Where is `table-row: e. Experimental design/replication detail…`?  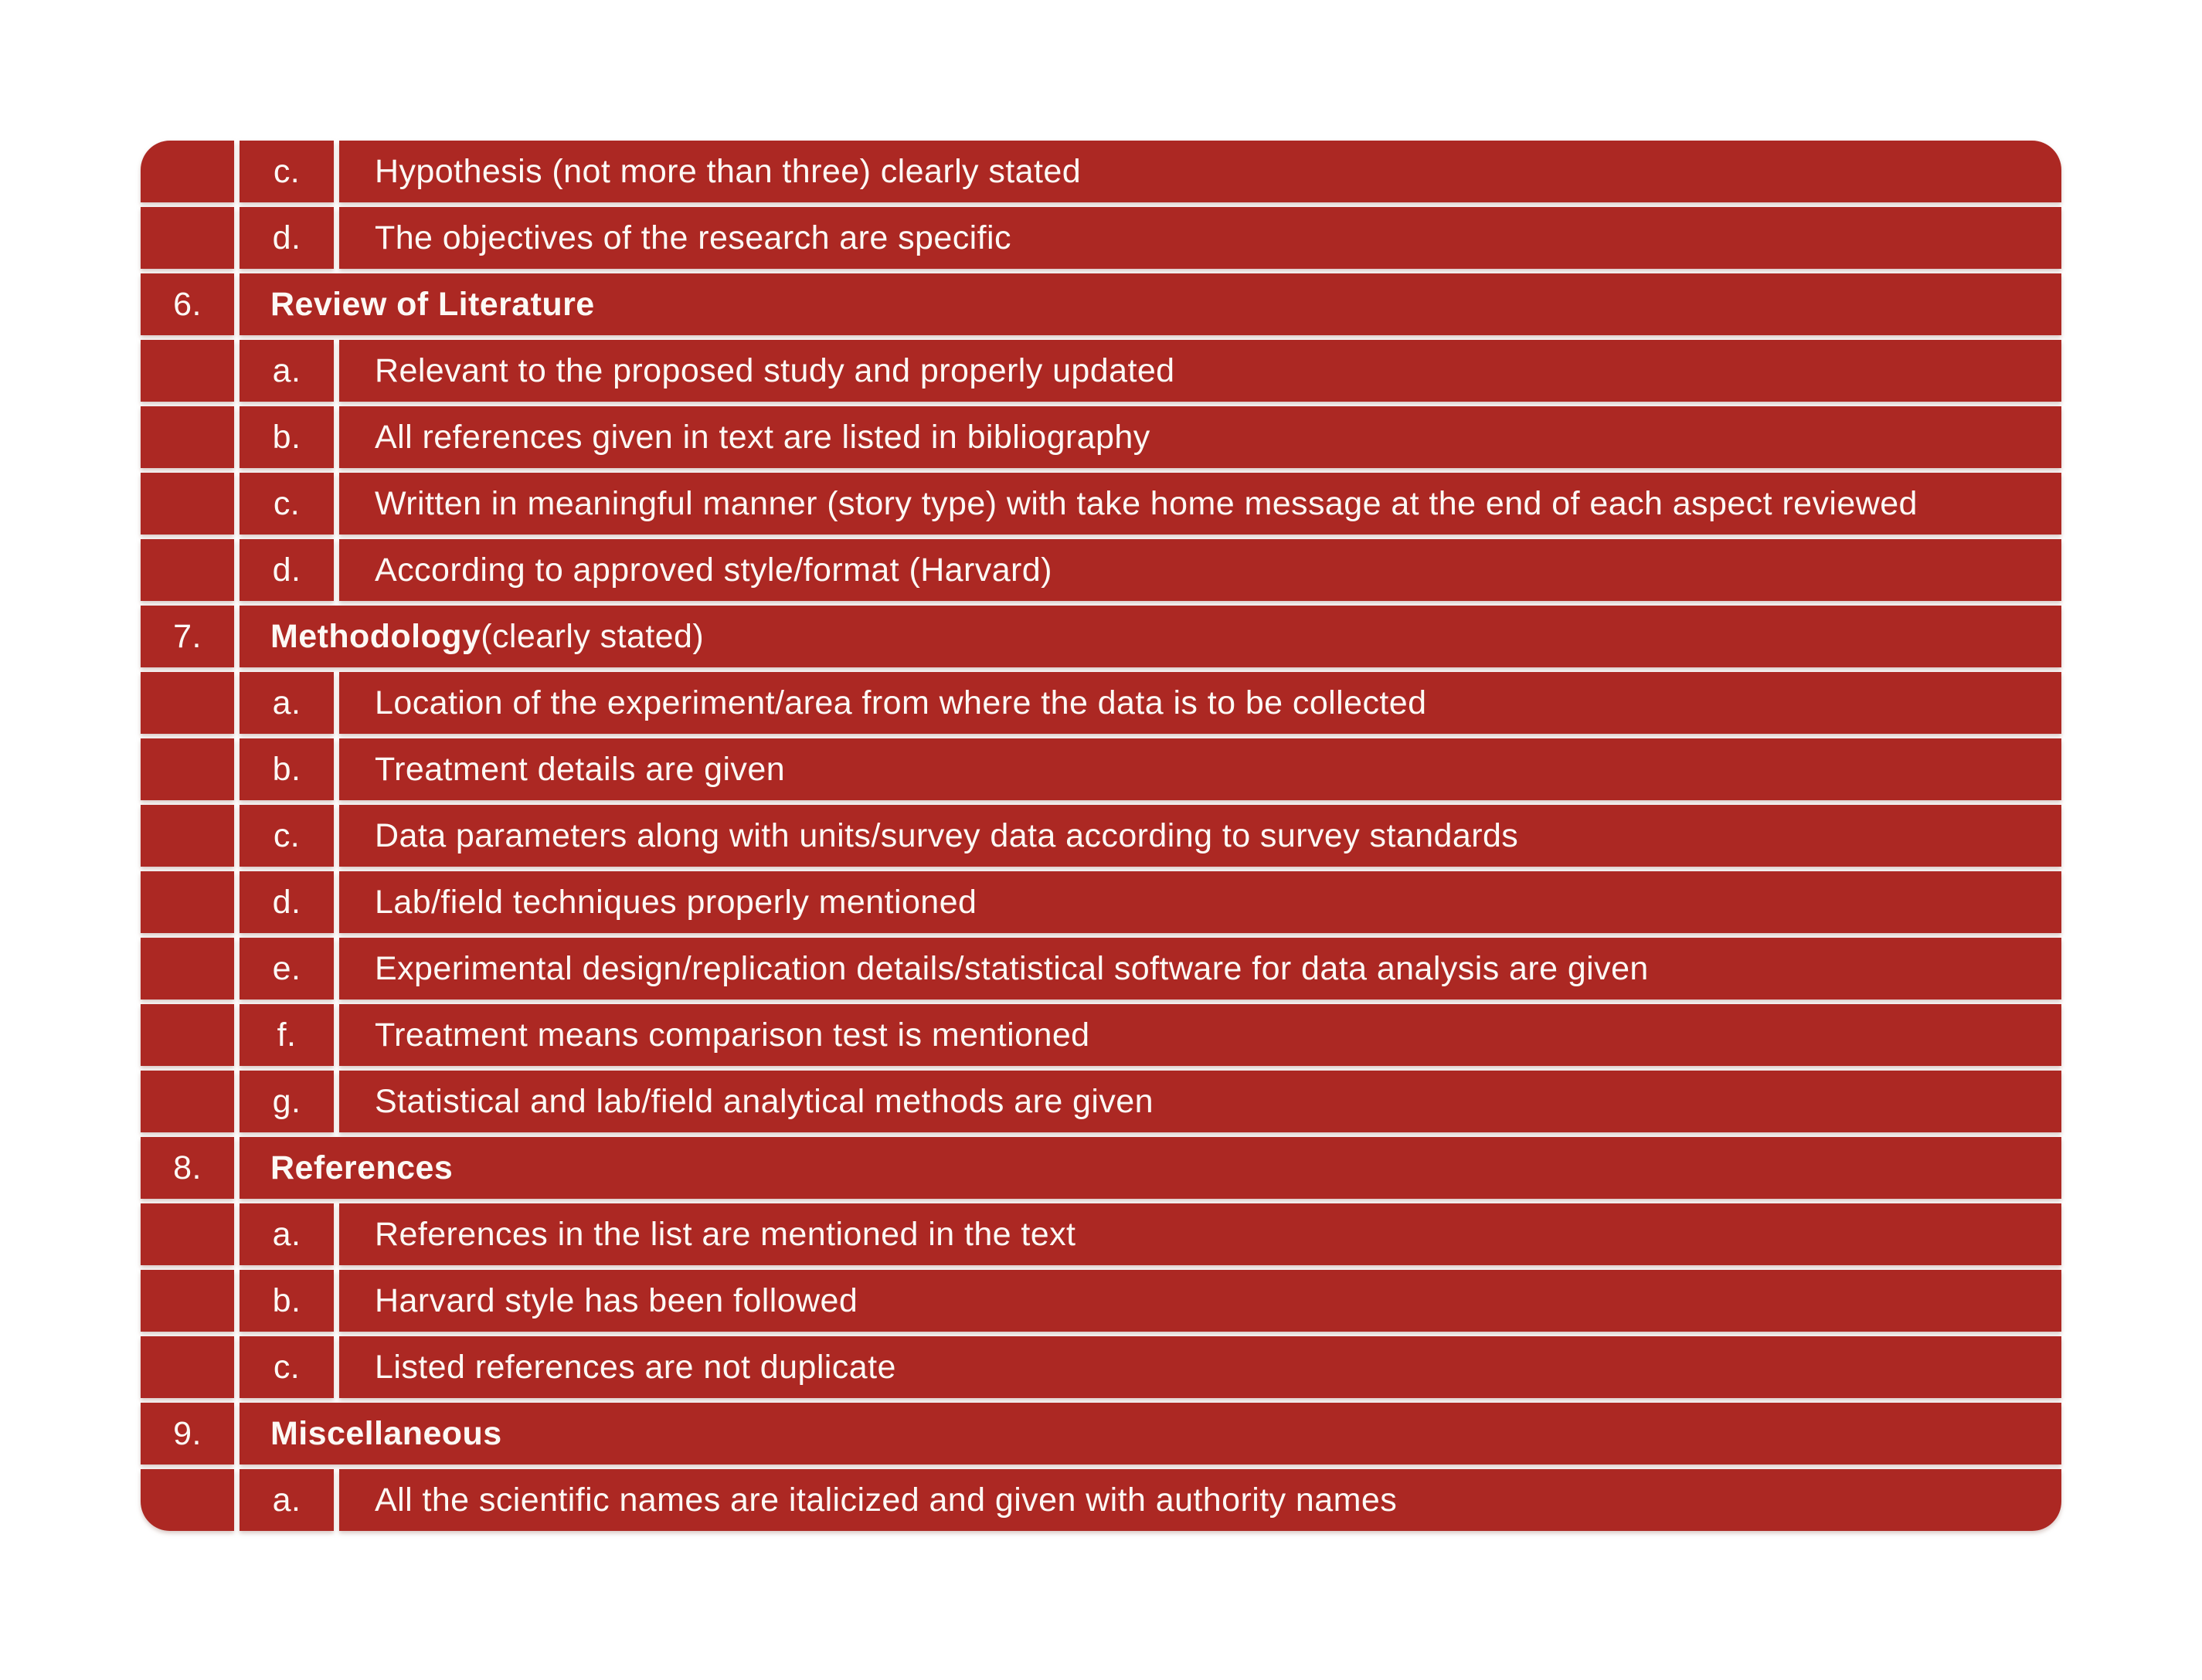 table-row: e. Experimental design/replication detail… is located at coordinates (1101, 969).